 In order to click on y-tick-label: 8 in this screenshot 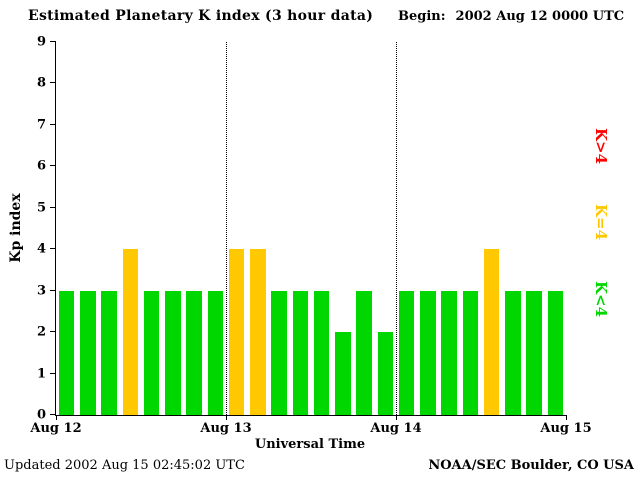, I will do `click(41, 83)`.